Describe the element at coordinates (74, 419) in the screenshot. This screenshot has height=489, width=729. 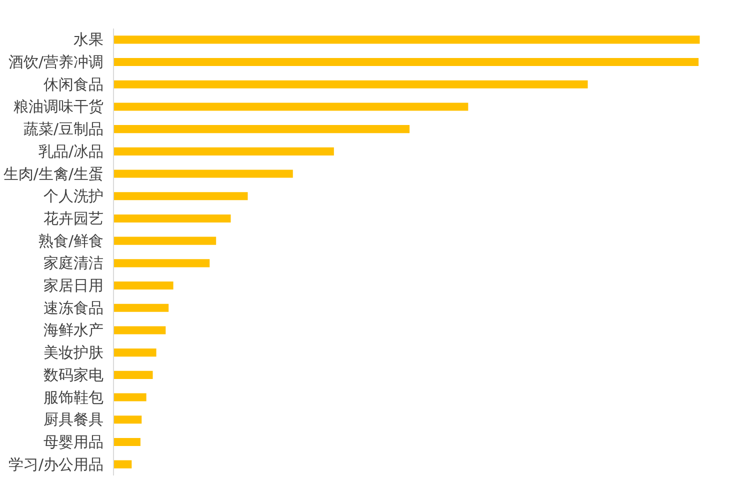
I see `y-tick-label: 厨具餐具` at that location.